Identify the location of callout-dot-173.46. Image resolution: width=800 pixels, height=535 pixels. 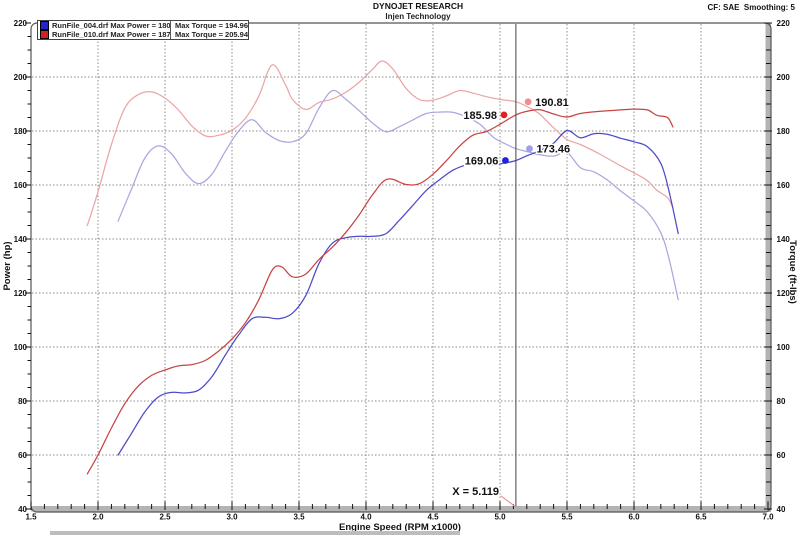
(529, 149).